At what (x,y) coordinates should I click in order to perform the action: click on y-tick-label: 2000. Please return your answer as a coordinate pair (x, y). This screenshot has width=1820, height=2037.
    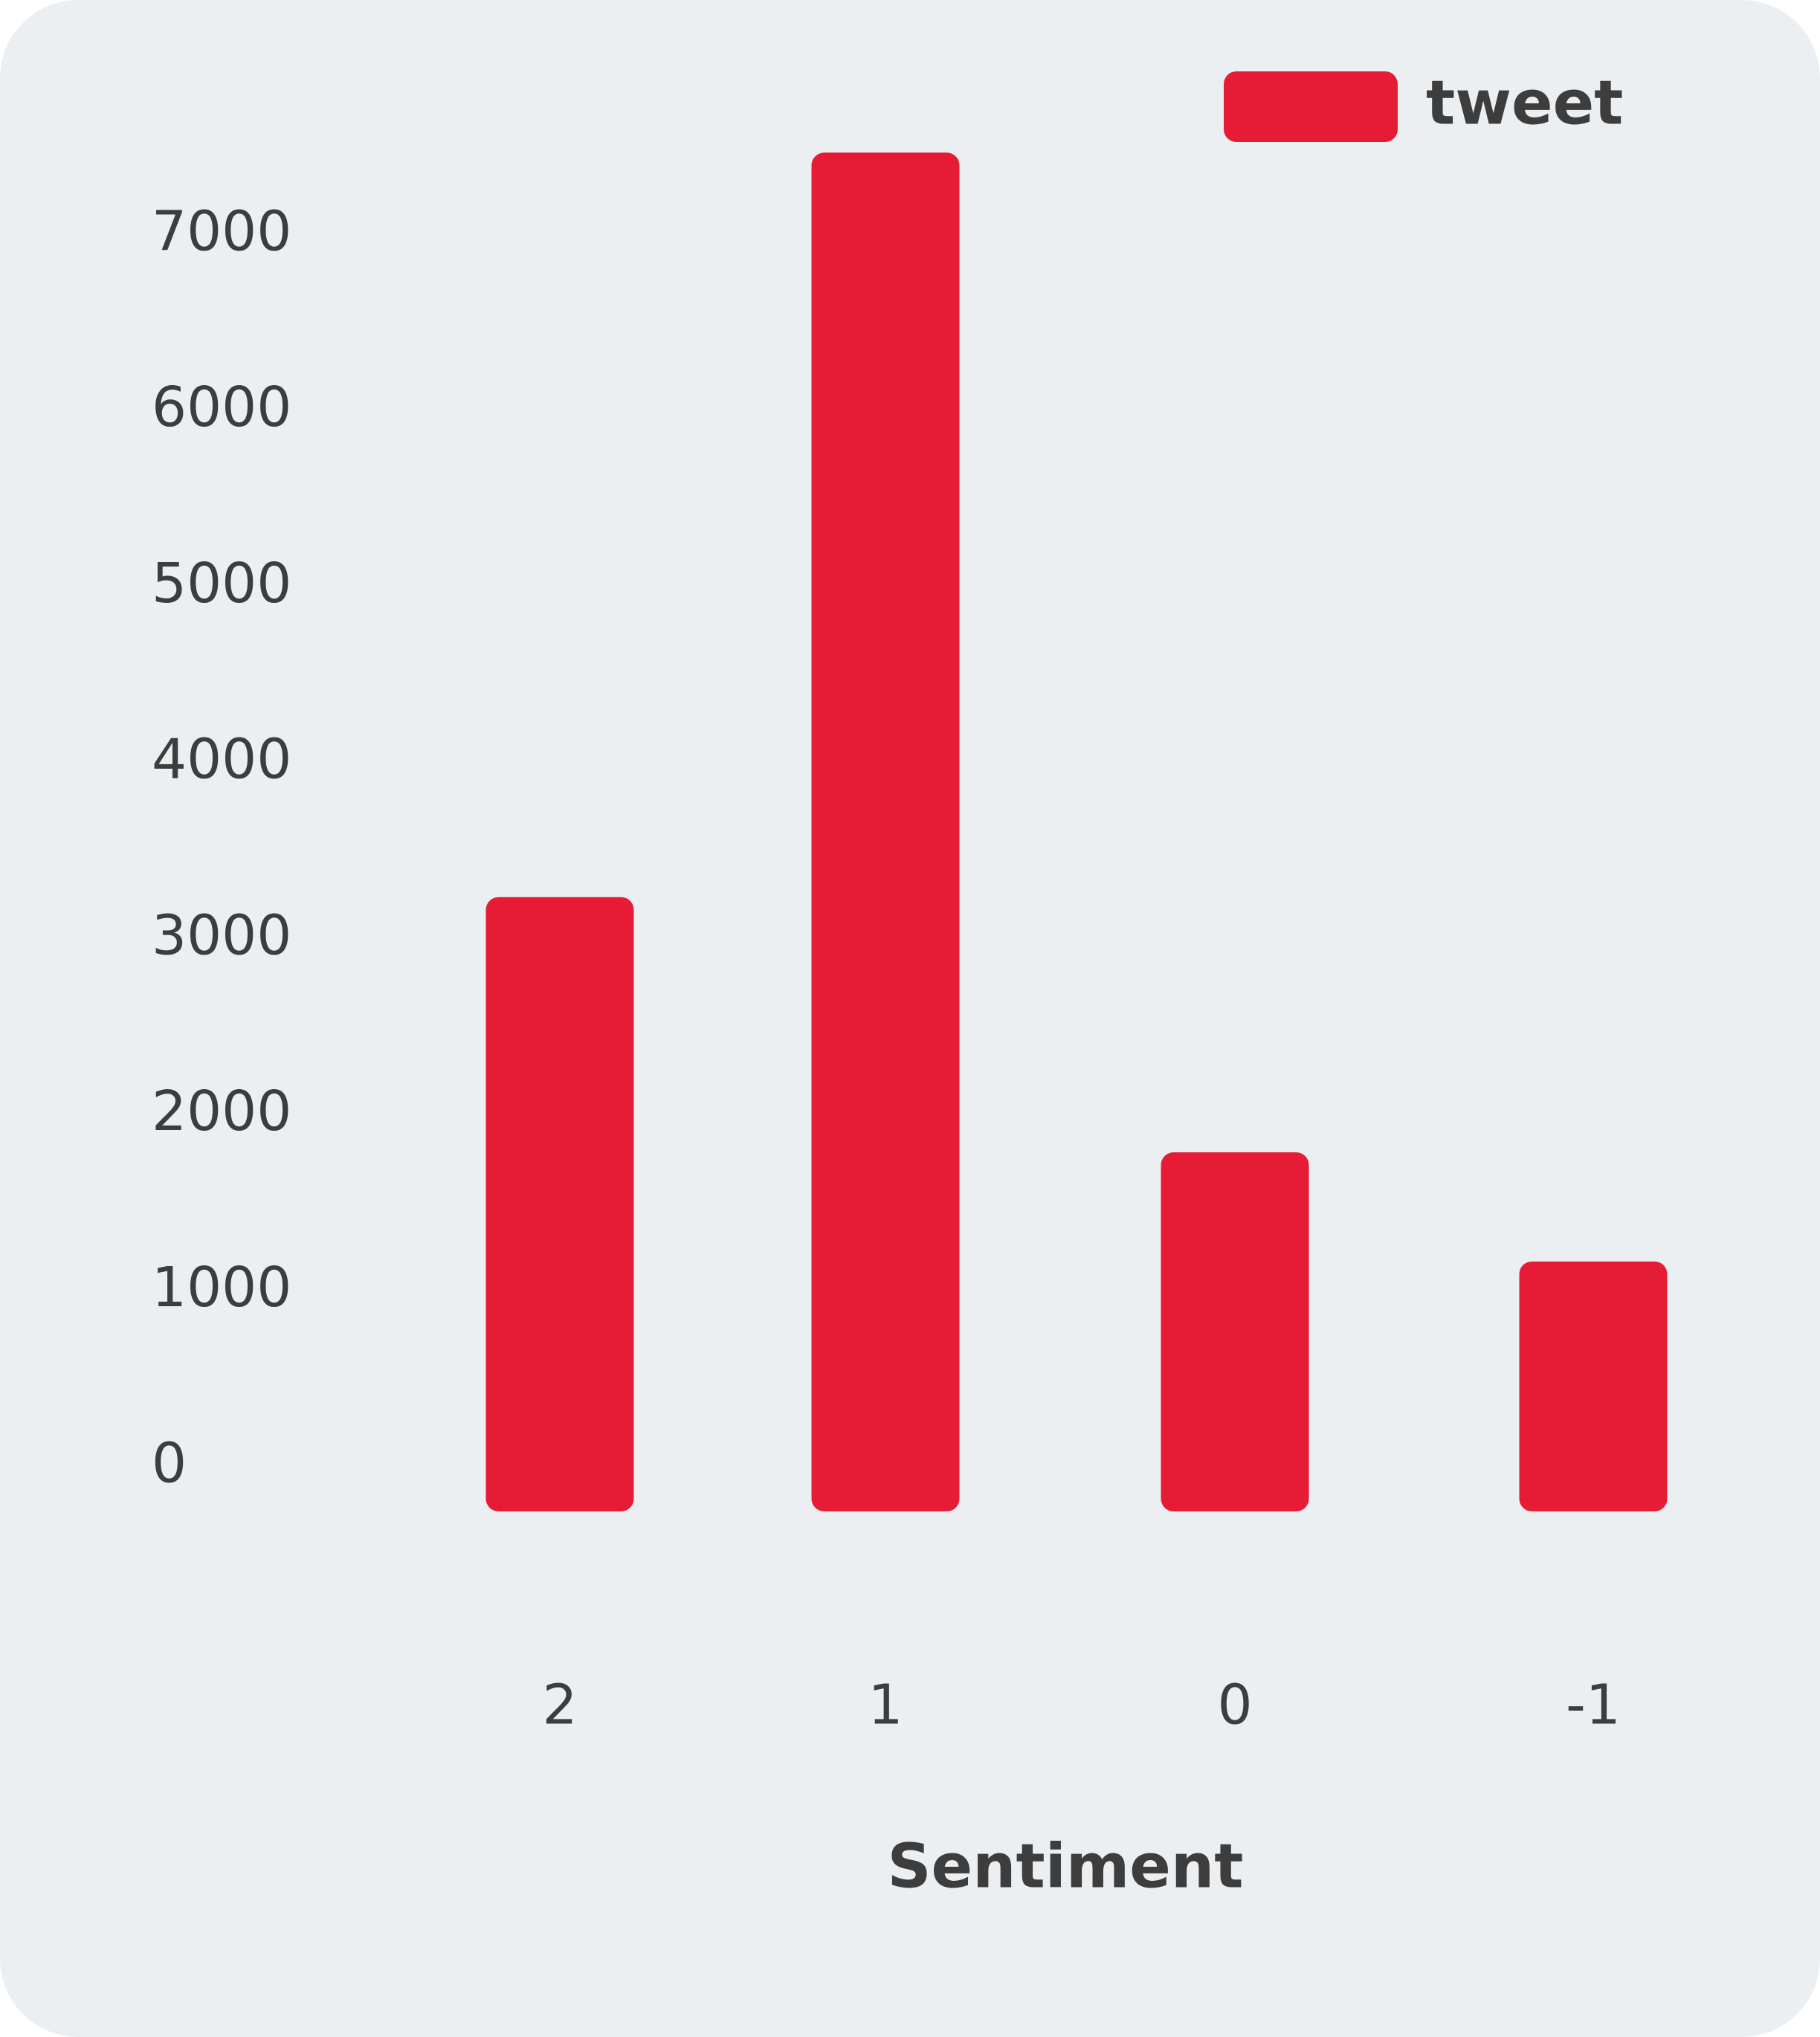
    Looking at the image, I should click on (221, 1111).